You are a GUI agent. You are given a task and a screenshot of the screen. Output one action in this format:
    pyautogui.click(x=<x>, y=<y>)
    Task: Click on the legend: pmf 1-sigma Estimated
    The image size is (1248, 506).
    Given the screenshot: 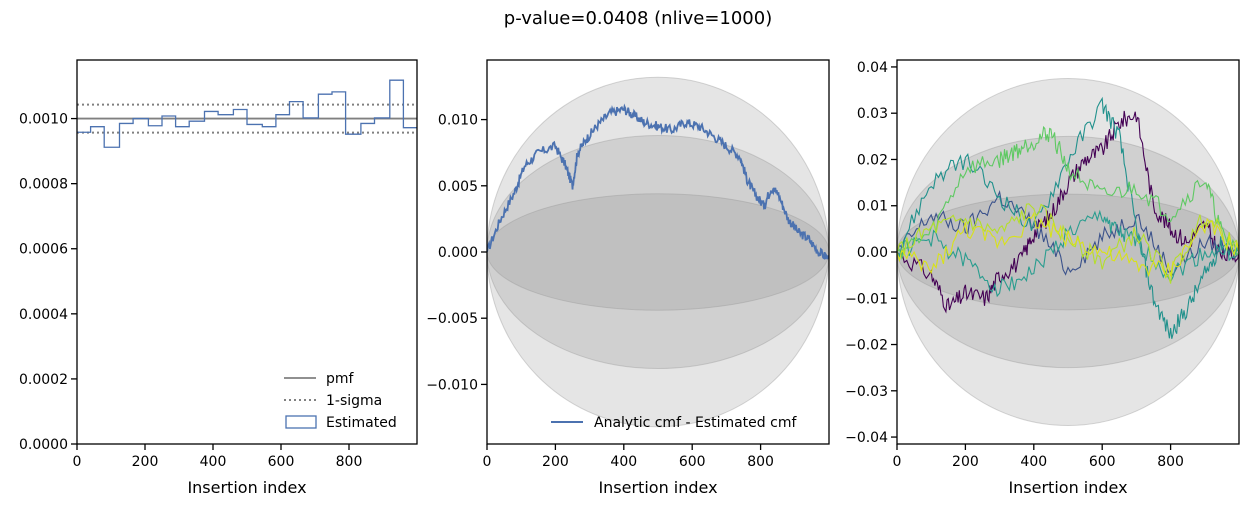 What is the action you would take?
    pyautogui.click(x=340, y=401)
    